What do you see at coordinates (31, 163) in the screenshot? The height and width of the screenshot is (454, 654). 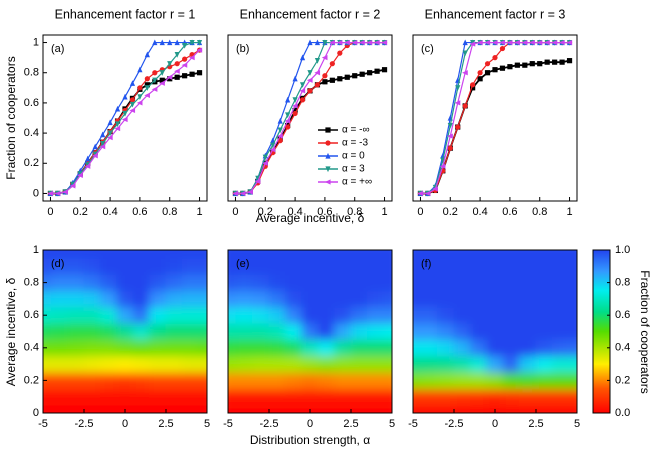 I see `y-tick-label: 0.2` at bounding box center [31, 163].